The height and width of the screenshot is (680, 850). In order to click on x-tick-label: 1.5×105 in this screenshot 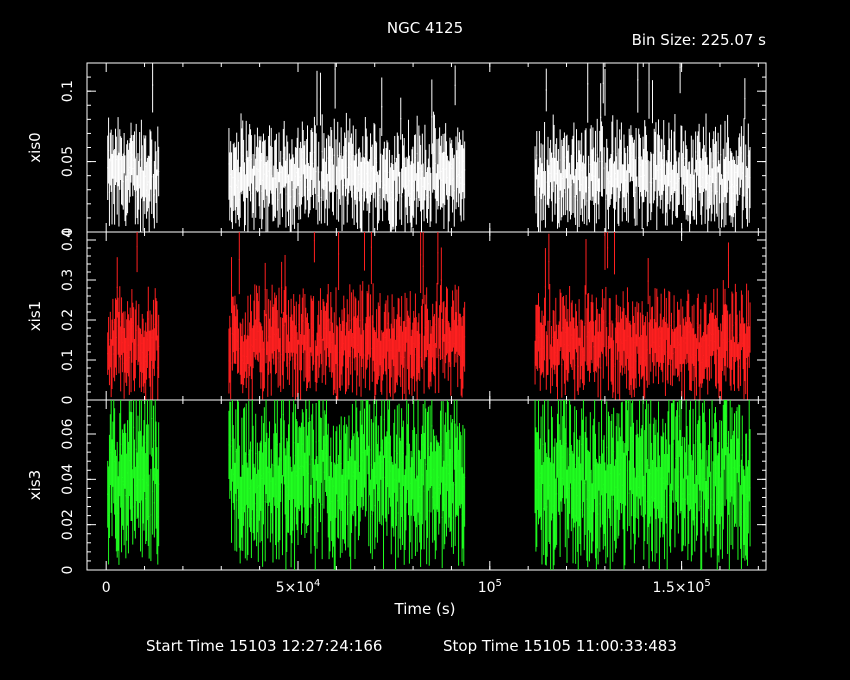, I will do `click(682, 587)`.